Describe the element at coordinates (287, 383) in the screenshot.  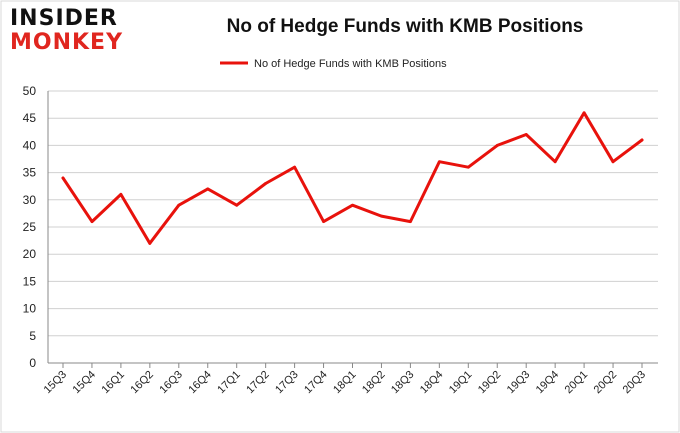
I see `x-tick-label: 17Q3` at that location.